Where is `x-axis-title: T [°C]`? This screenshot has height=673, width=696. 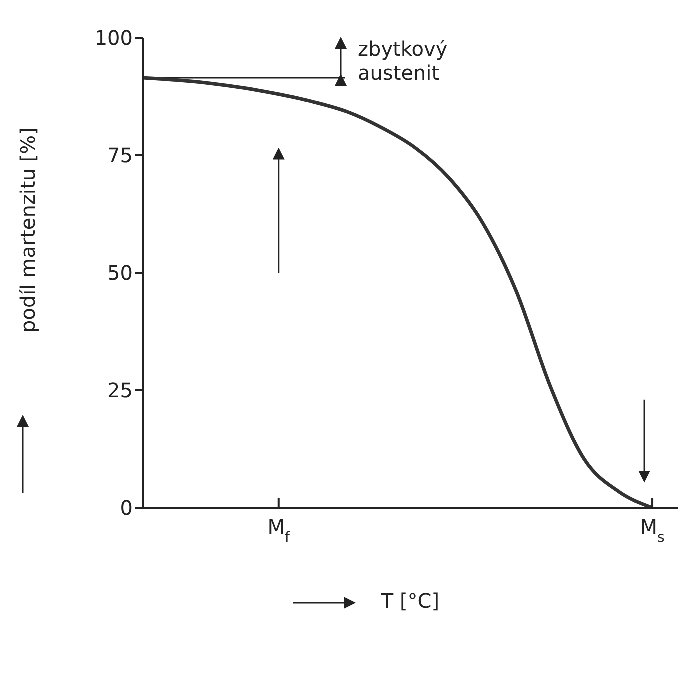 x-axis-title: T [°C] is located at coordinates (410, 601).